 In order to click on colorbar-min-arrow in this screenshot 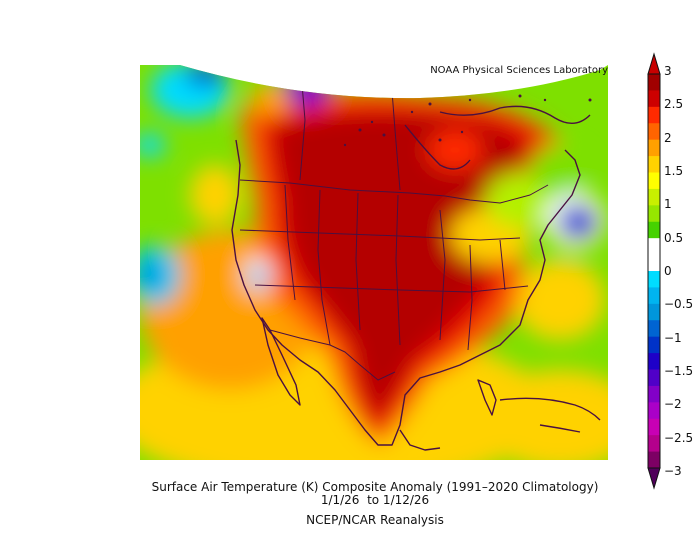, I will do `click(654, 478)`.